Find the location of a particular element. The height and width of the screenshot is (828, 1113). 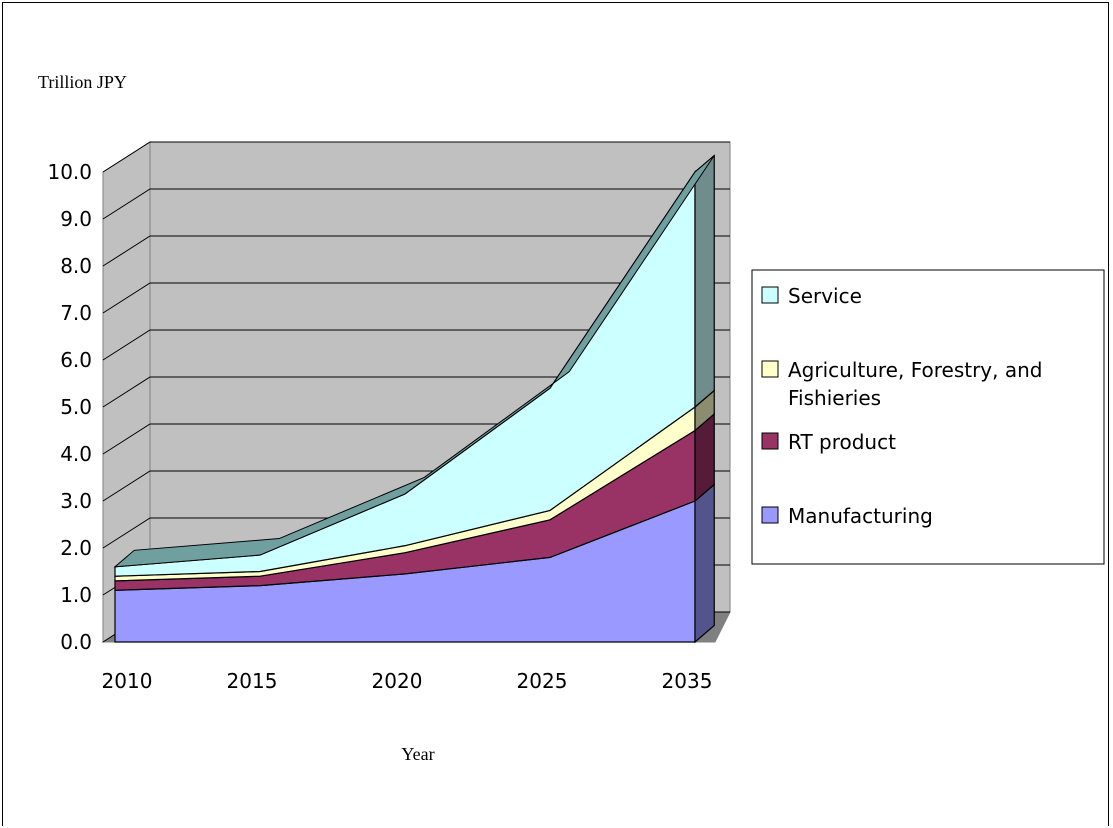

x-tick-label: 2015 is located at coordinates (252, 681).